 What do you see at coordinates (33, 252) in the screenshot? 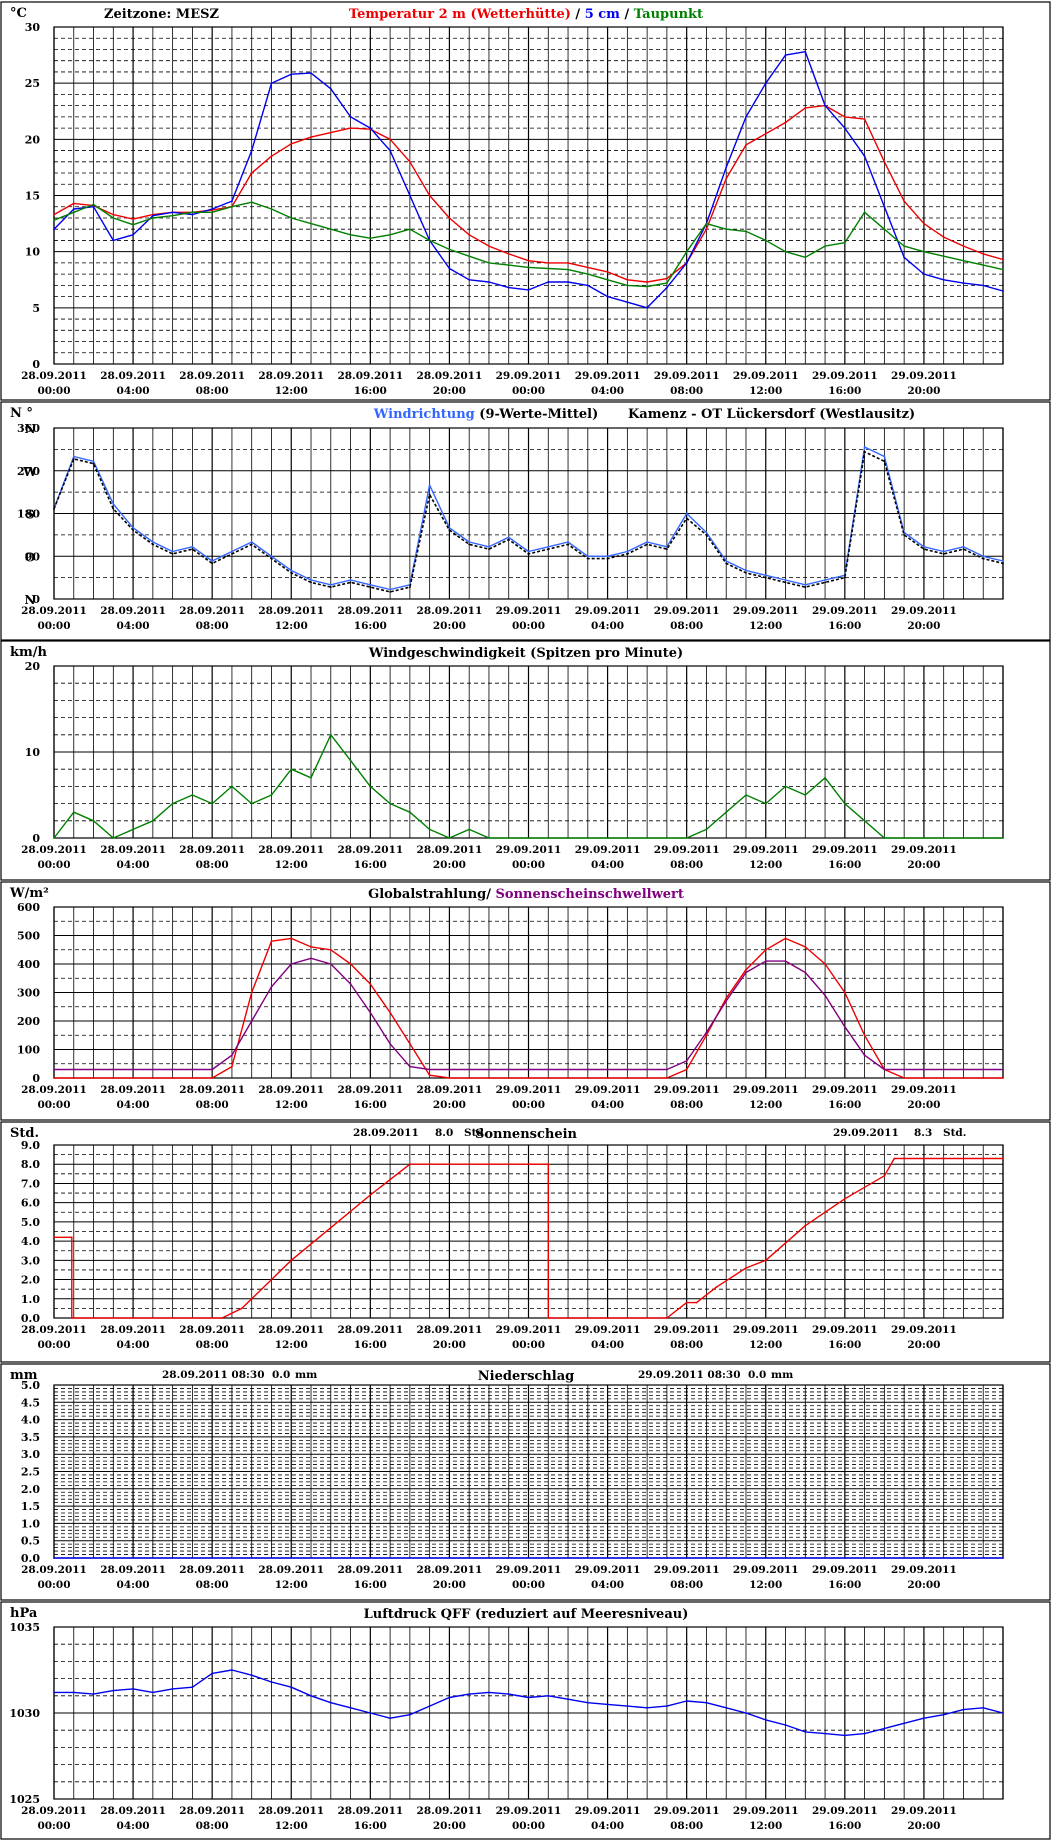
I see `y-tick-label: 10` at bounding box center [33, 252].